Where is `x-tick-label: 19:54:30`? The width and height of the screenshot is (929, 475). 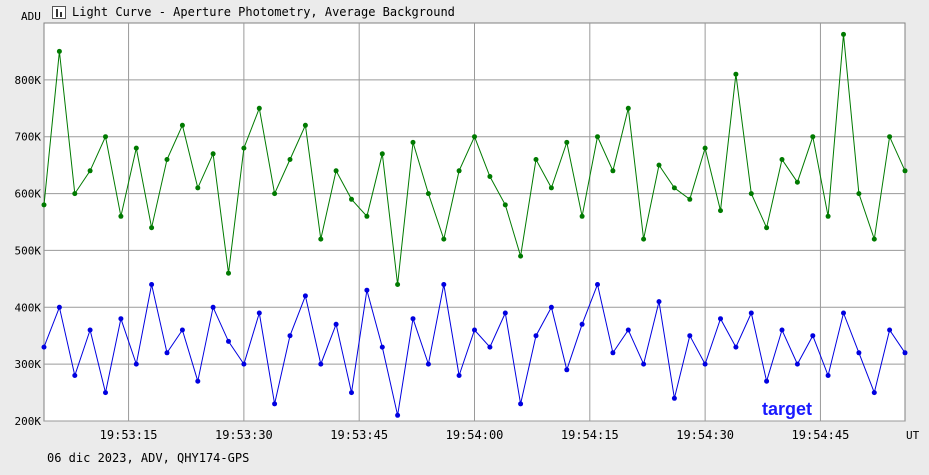
x-tick-label: 19:54:30 is located at coordinates (705, 435).